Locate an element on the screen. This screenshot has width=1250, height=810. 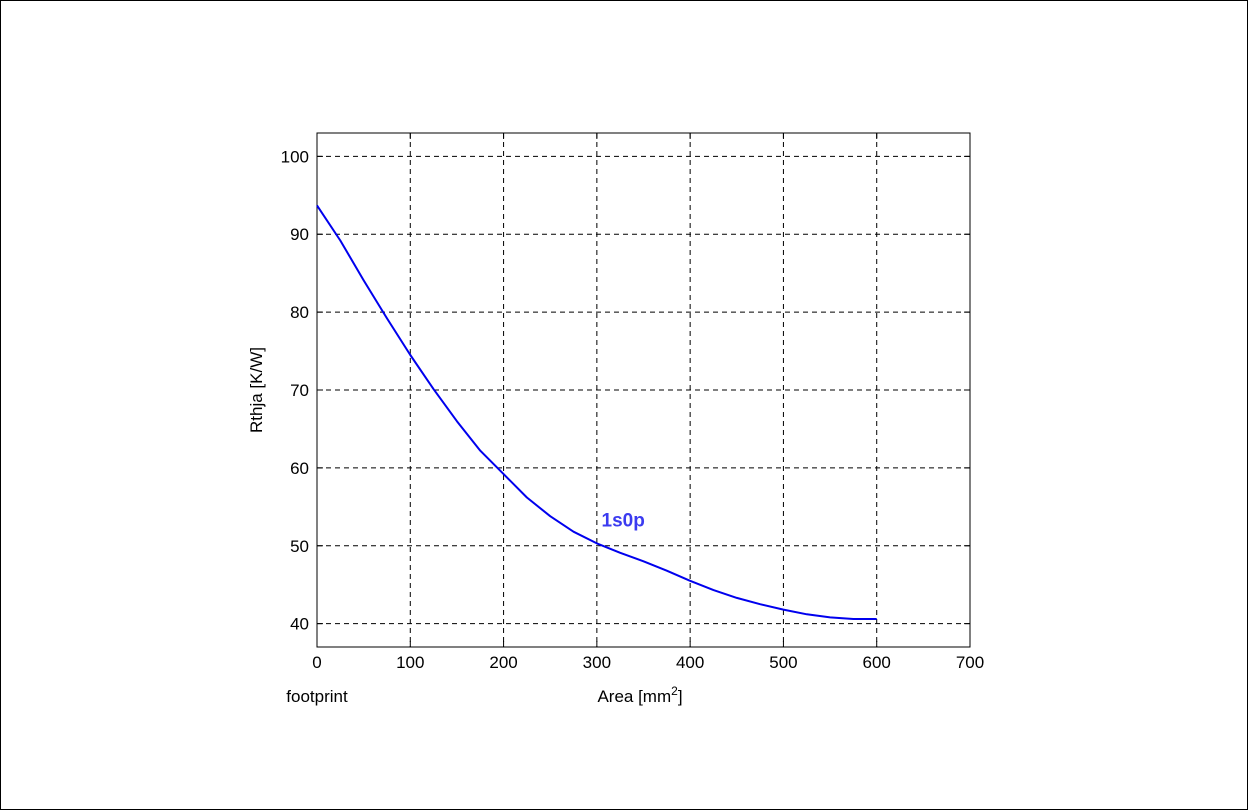
x-tick-label: 500 is located at coordinates (783, 662).